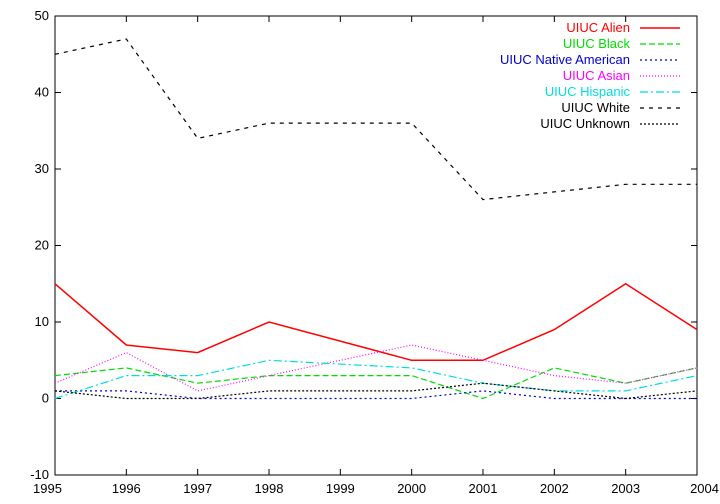 Image resolution: width=720 pixels, height=504 pixels. Describe the element at coordinates (411, 488) in the screenshot. I see `x-tick-label: 2000` at that location.